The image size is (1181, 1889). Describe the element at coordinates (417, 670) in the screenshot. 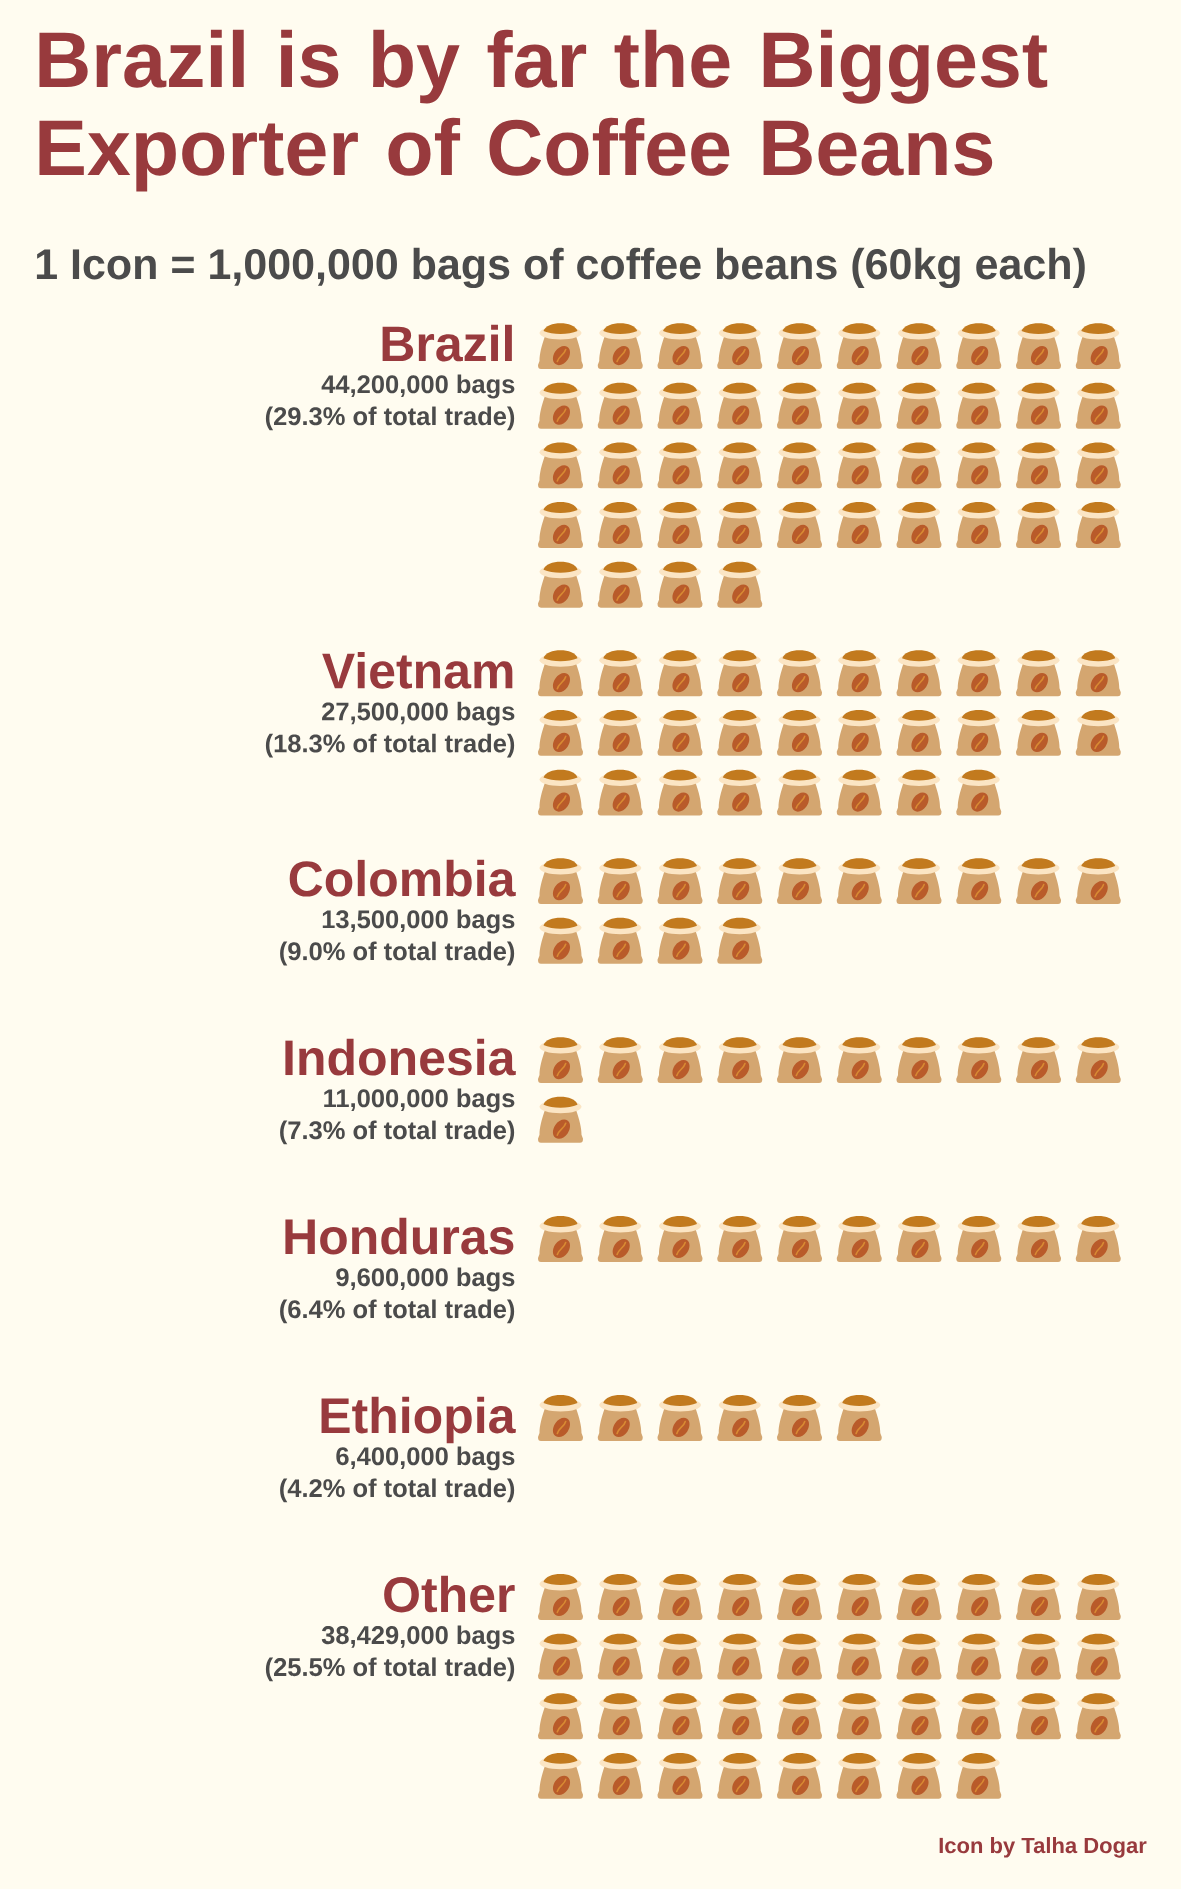

I see `category-label: Vietnam` at that location.